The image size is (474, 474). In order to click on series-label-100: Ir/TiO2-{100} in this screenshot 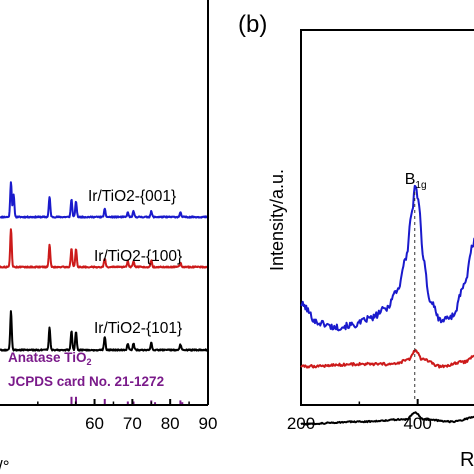, I will do `click(138, 256)`.